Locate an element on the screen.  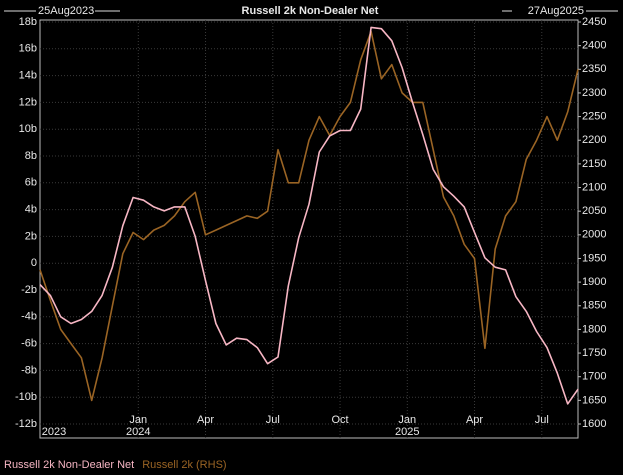
y-tick-label: -4b is located at coordinates (29, 317).